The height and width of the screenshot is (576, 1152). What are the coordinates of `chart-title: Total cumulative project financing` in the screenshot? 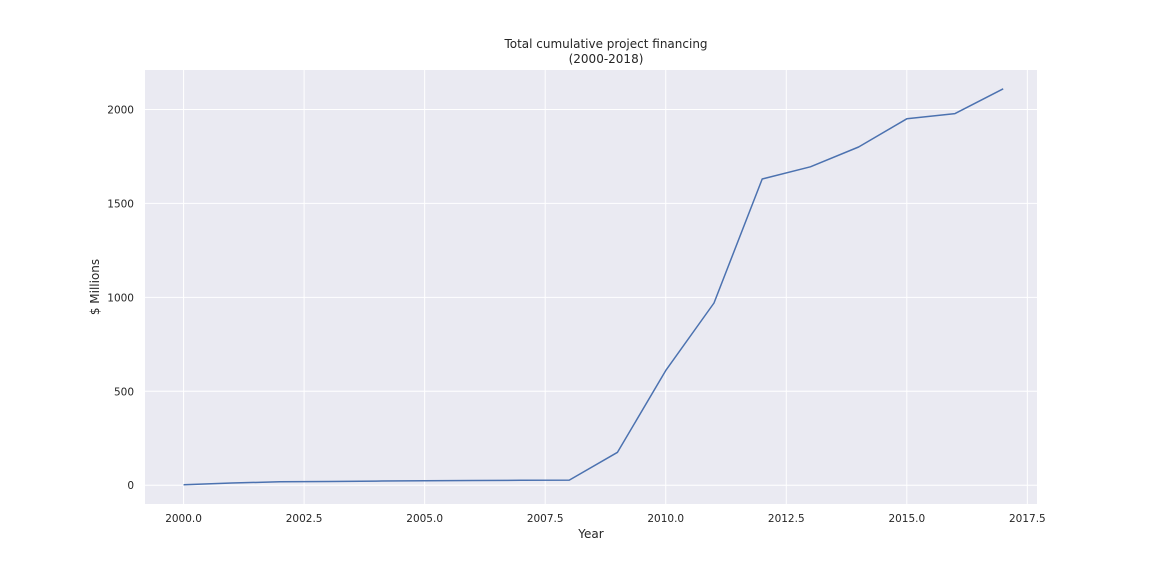 It's located at (605, 44).